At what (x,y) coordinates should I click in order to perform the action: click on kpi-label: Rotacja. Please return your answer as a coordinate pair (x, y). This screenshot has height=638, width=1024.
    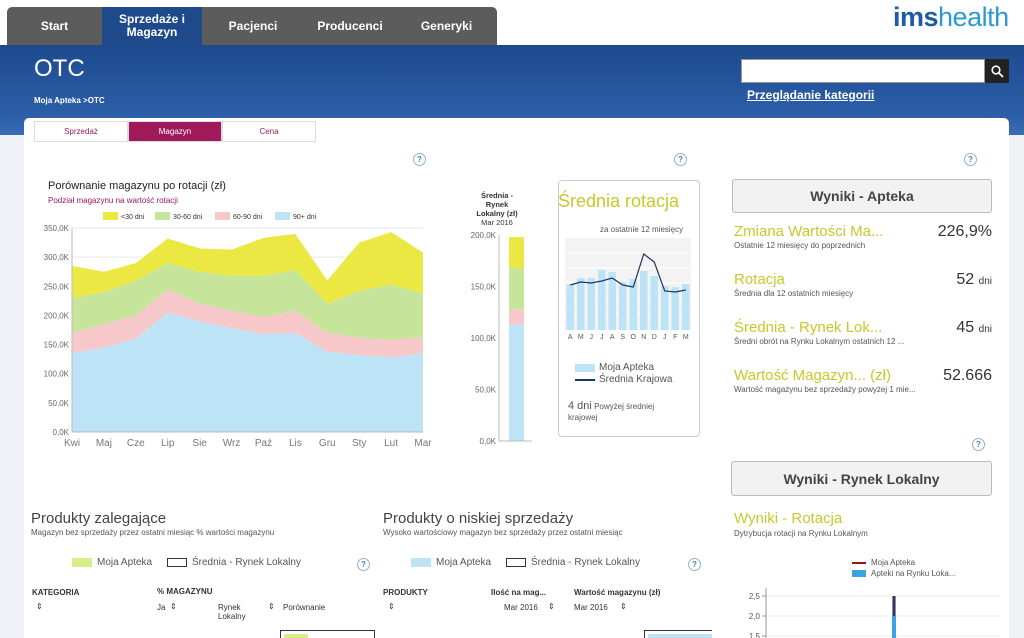
    Looking at the image, I should click on (759, 279).